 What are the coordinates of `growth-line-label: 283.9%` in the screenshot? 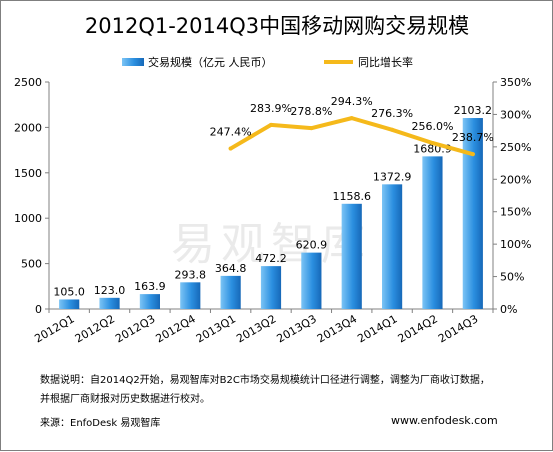 It's located at (271, 108).